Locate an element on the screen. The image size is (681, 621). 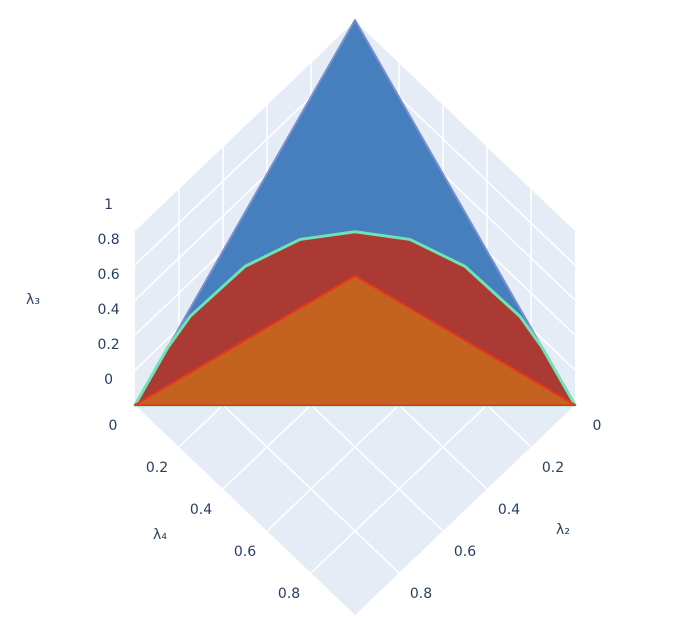
x-tick-label: 0.4 is located at coordinates (509, 510).